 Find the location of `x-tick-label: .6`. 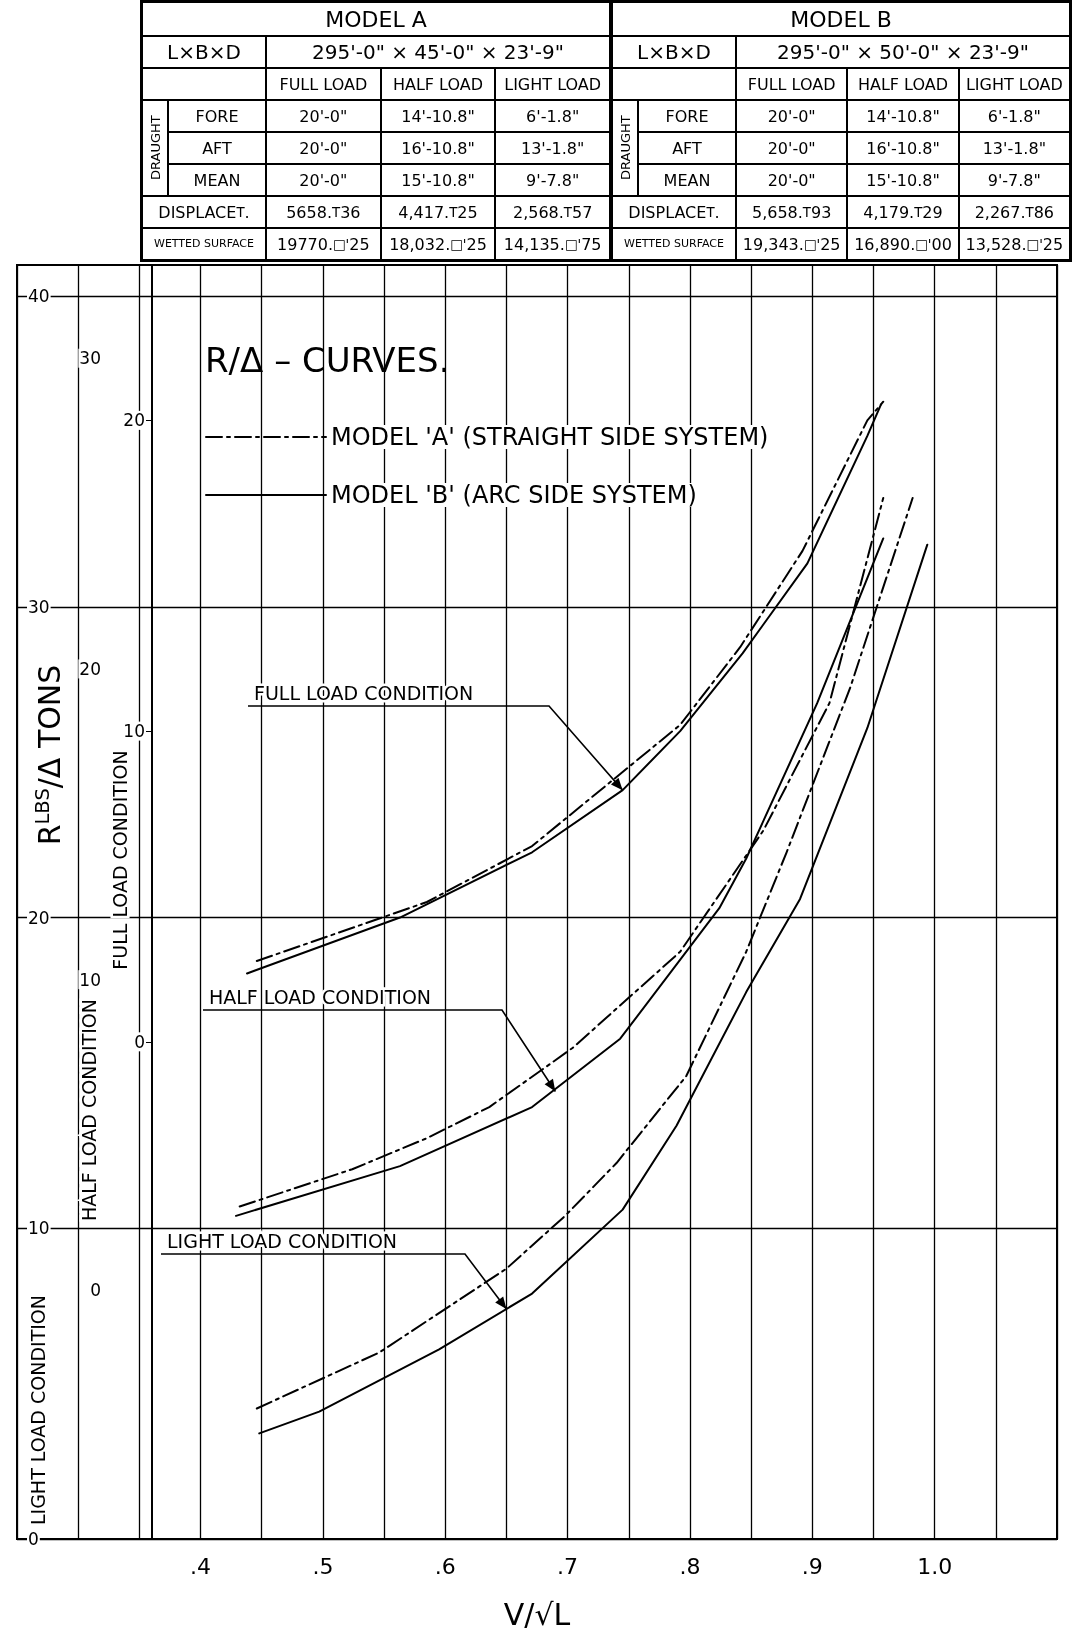

x-tick-label: .6 is located at coordinates (445, 1566).